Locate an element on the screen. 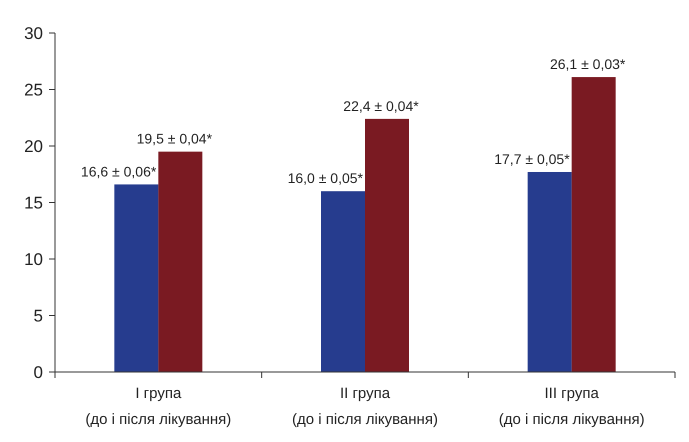 Image resolution: width=689 pixels, height=442 pixels. y-tick-label: 20 is located at coordinates (33, 146).